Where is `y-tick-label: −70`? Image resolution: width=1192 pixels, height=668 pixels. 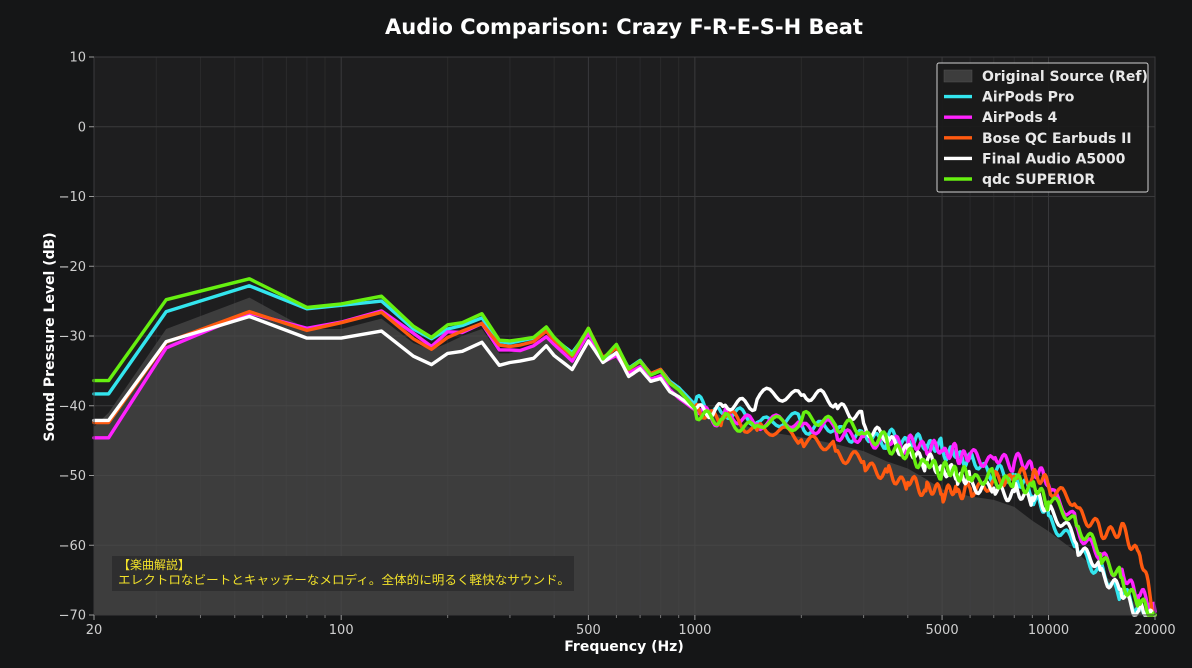
y-tick-label: −70 is located at coordinates (72, 616).